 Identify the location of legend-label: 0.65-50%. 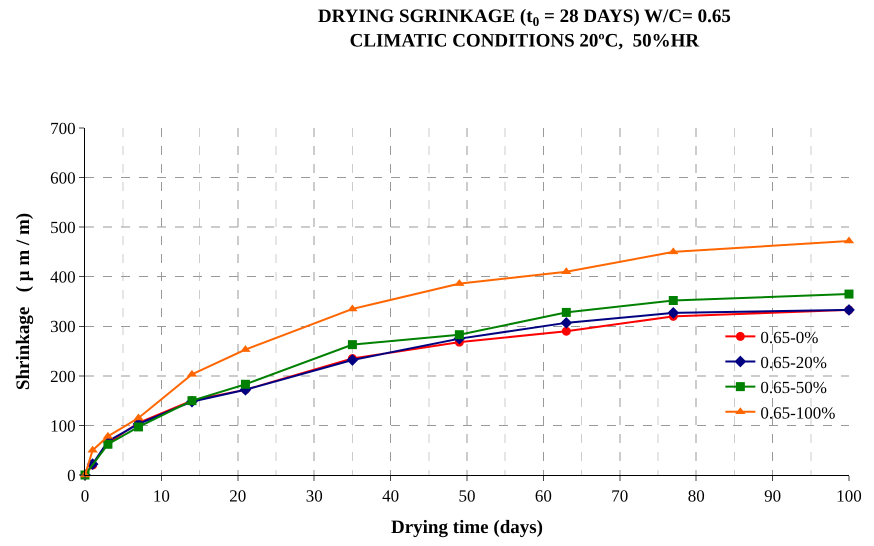
(793, 388).